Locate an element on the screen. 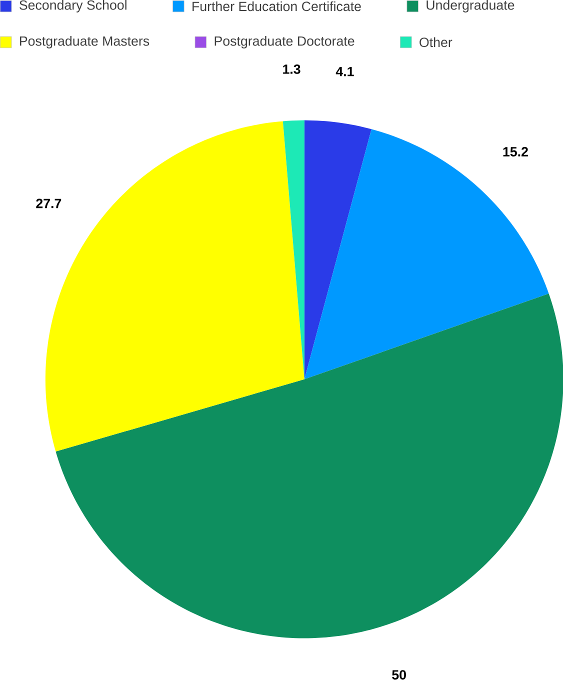 This screenshot has height=683, width=563. data-label: 4.1 is located at coordinates (345, 71).